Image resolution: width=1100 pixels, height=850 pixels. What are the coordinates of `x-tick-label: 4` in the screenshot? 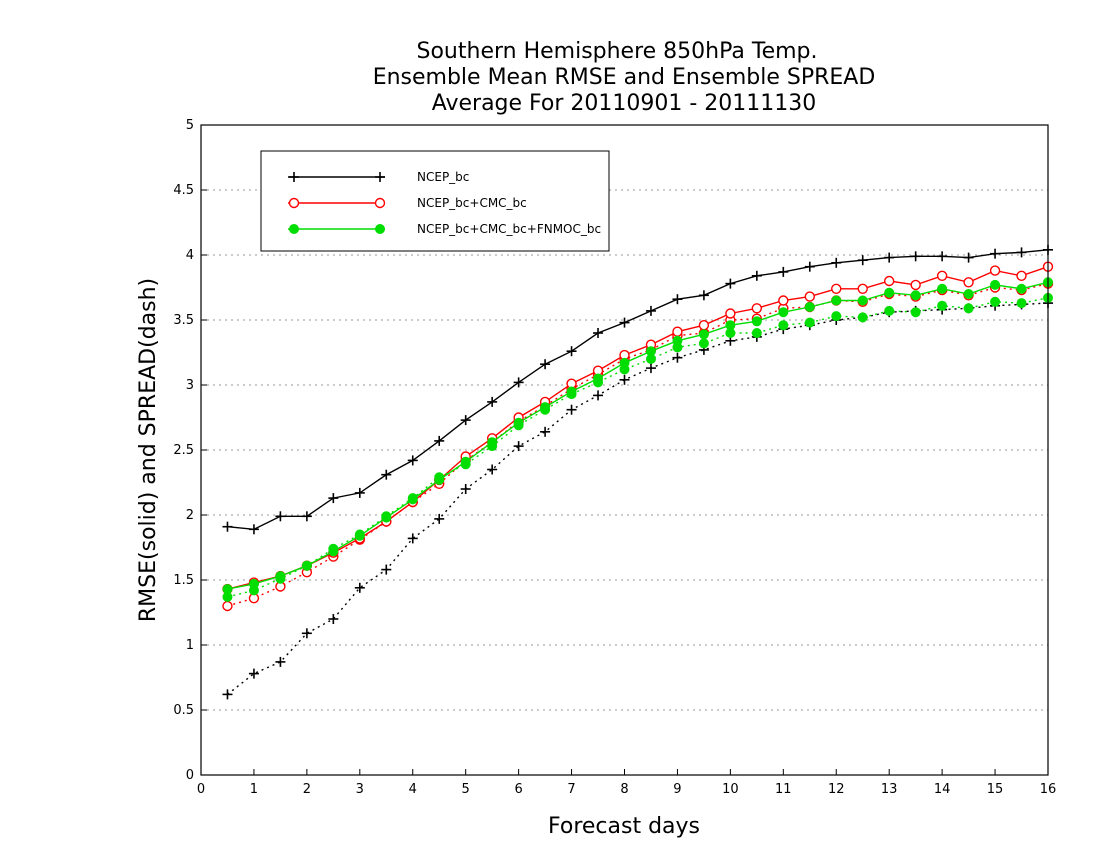 It's located at (413, 789).